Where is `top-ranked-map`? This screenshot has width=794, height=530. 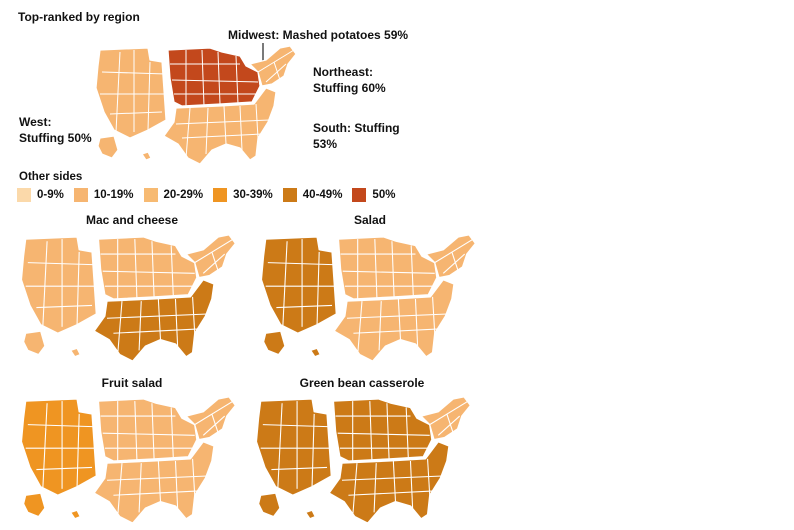
top-ranked-map is located at coordinates (196, 105).